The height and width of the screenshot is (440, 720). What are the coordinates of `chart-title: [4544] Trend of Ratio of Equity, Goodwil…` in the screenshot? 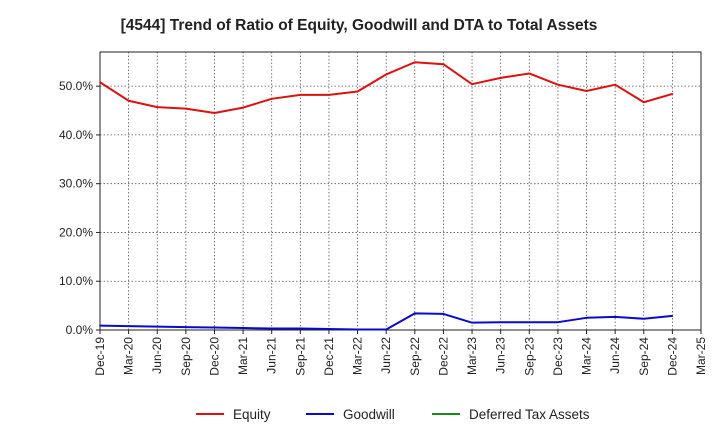 It's located at (359, 25).